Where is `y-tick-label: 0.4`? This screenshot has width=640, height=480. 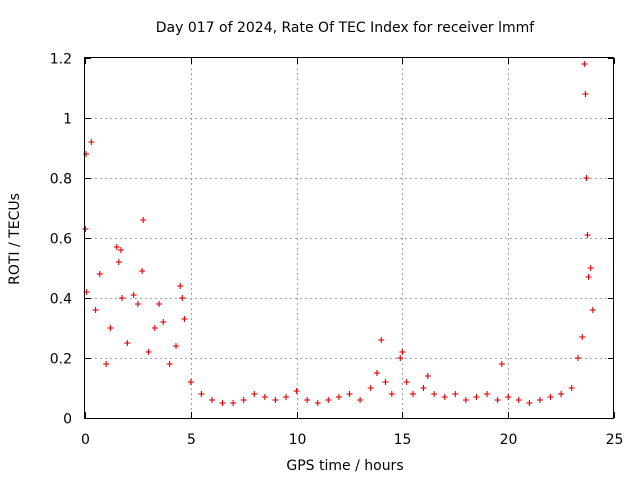 y-tick-label: 0.4 is located at coordinates (61, 300).